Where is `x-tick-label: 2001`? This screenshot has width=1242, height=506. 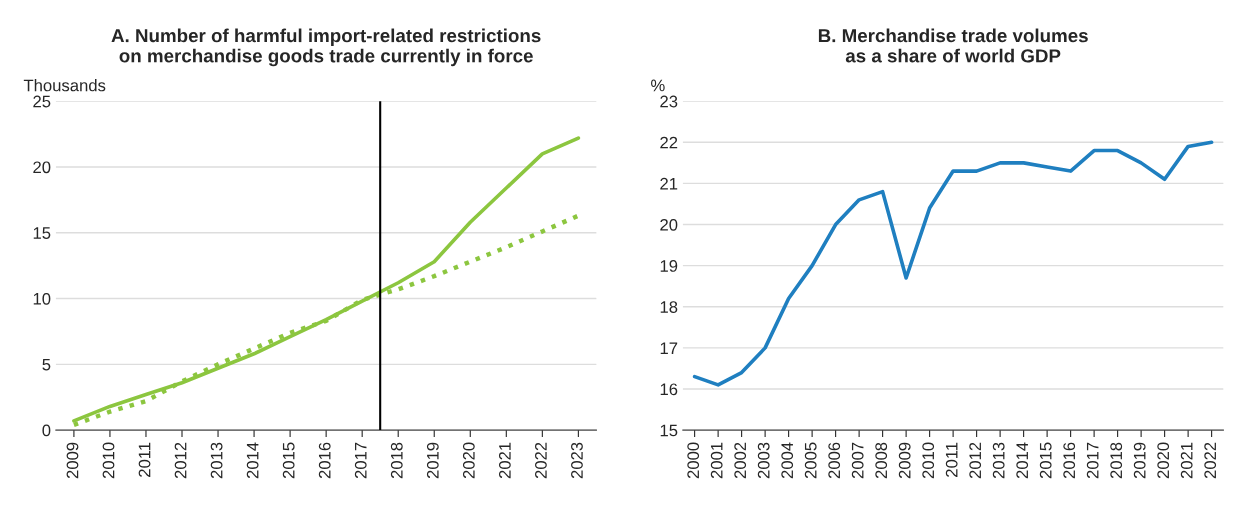 x-tick-label: 2001 is located at coordinates (716, 460).